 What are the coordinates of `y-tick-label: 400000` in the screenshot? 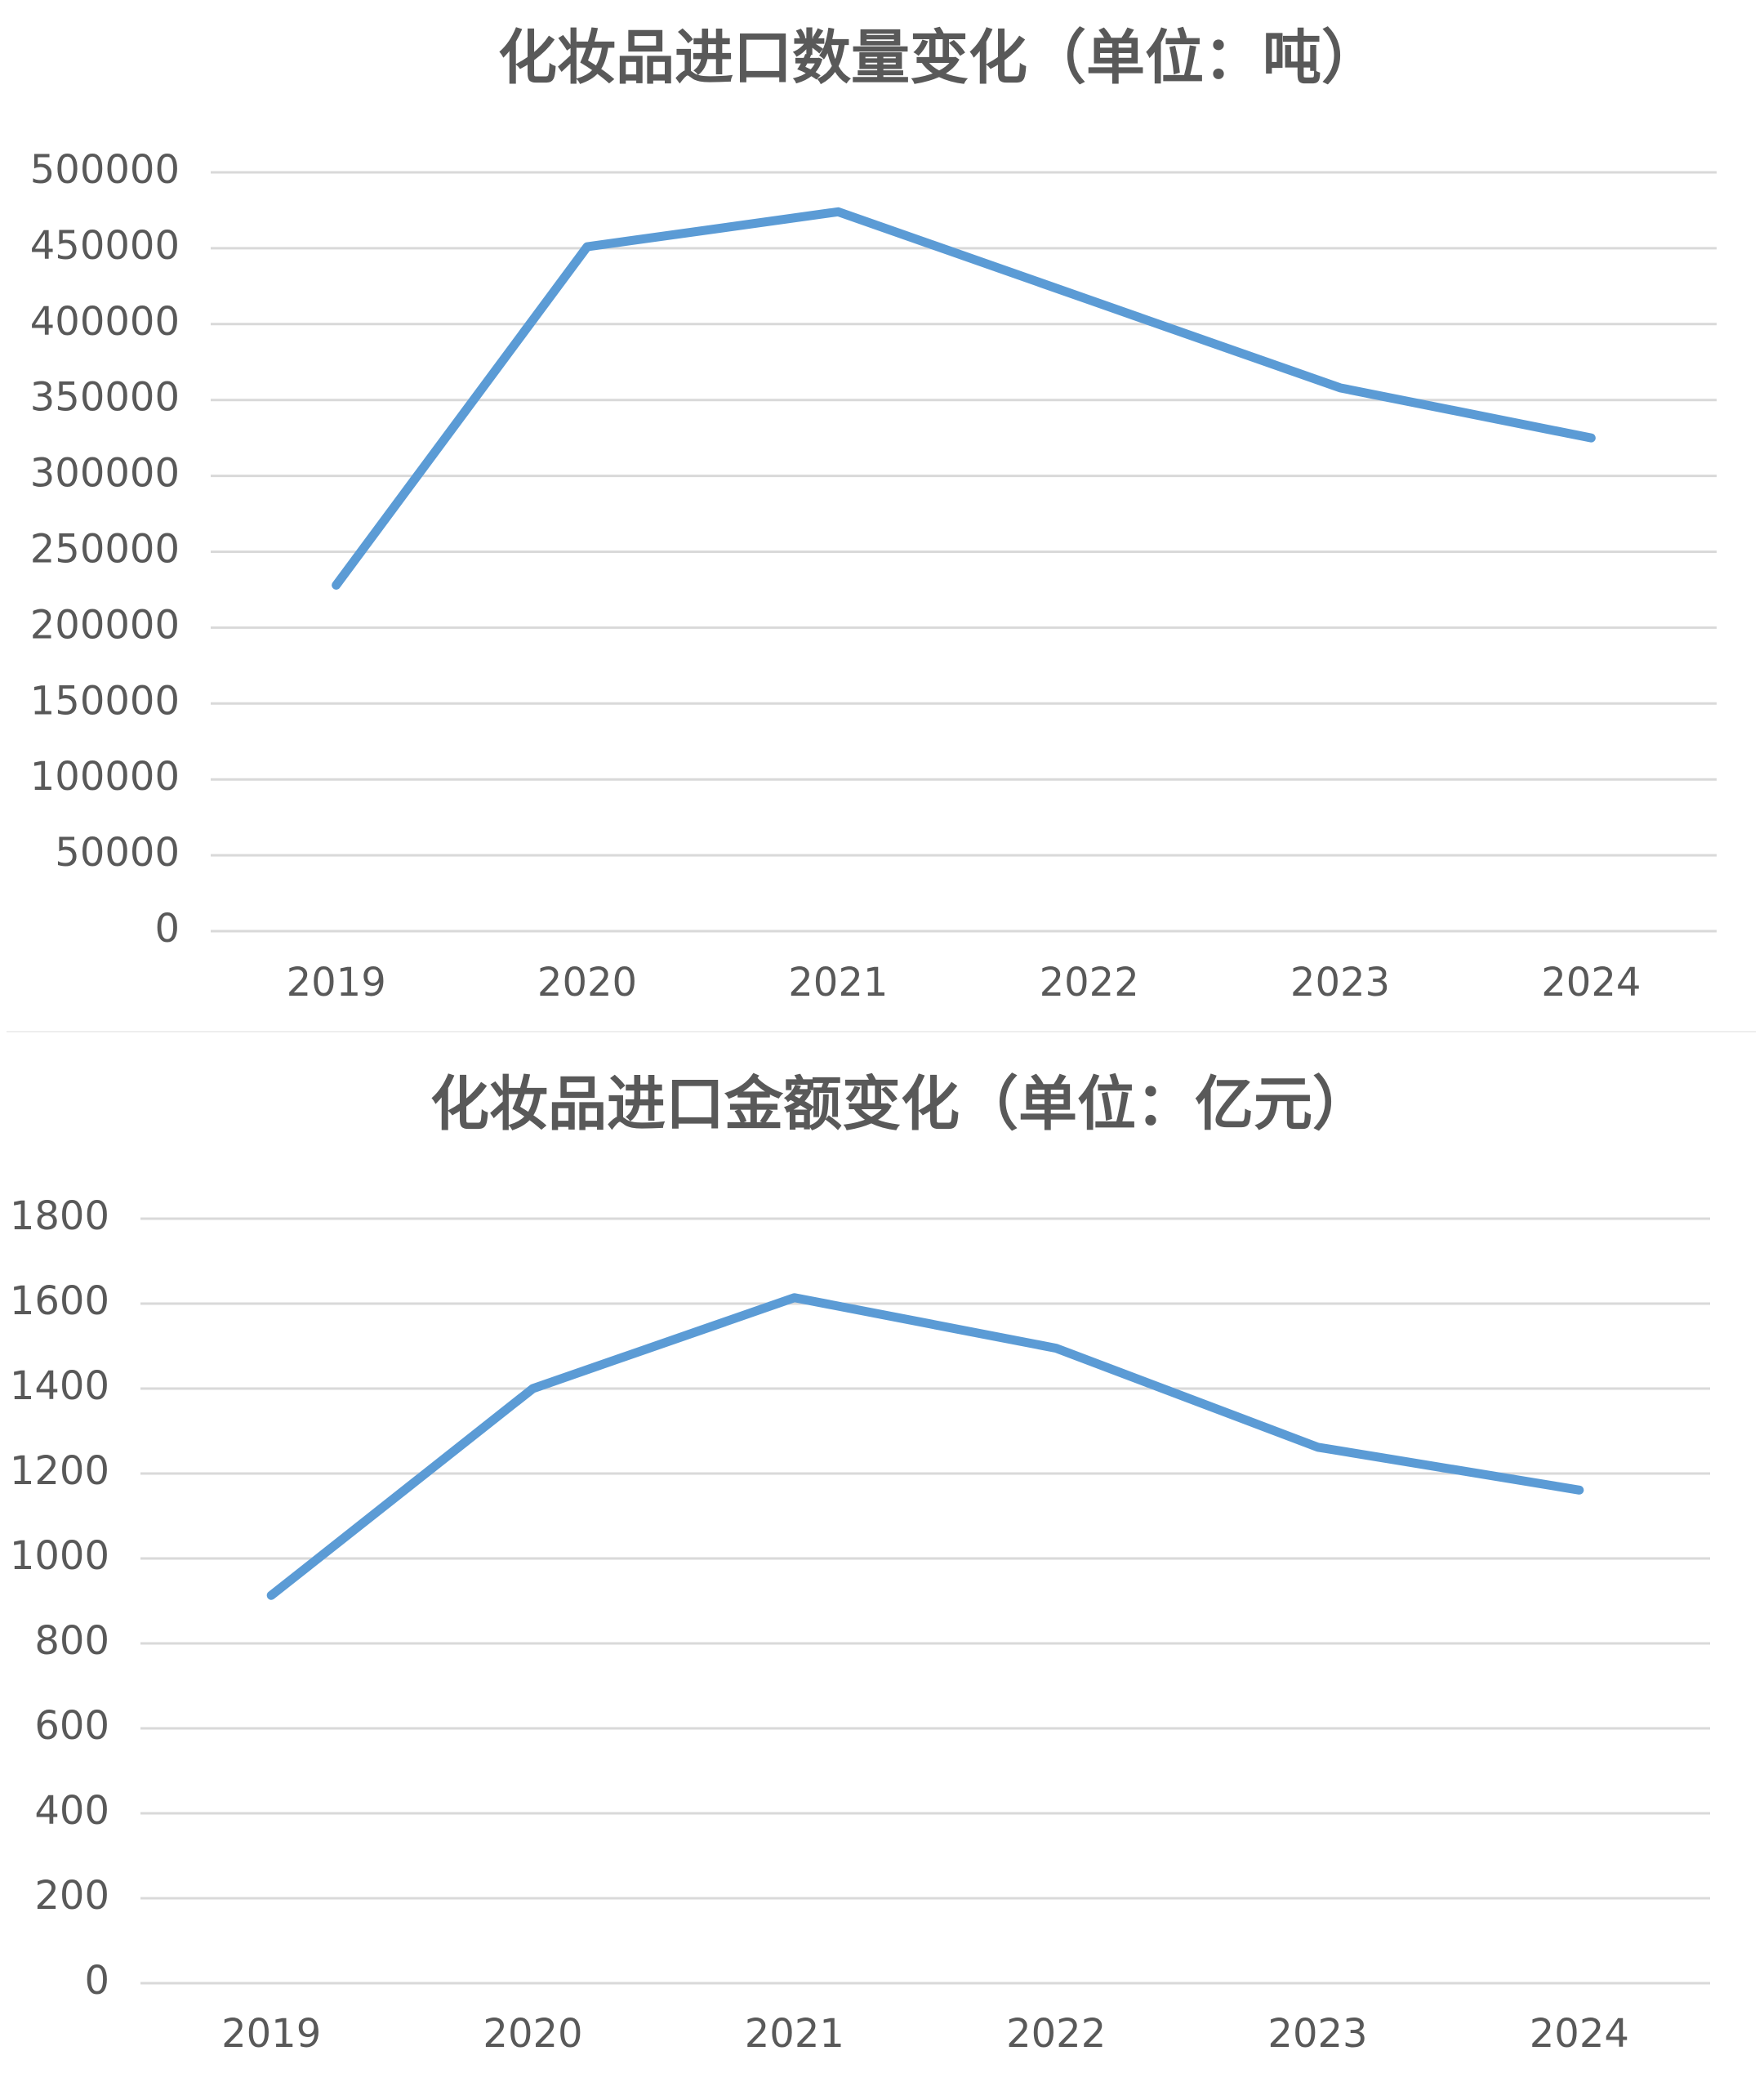 It's located at (105, 322).